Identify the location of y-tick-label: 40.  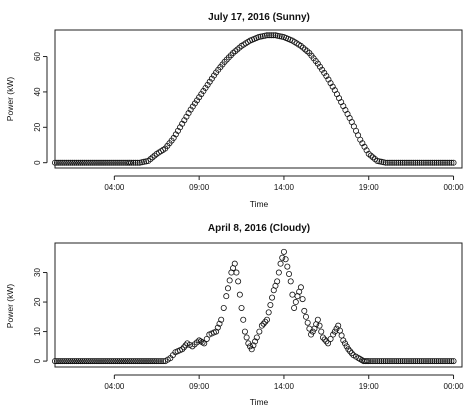
(37, 91).